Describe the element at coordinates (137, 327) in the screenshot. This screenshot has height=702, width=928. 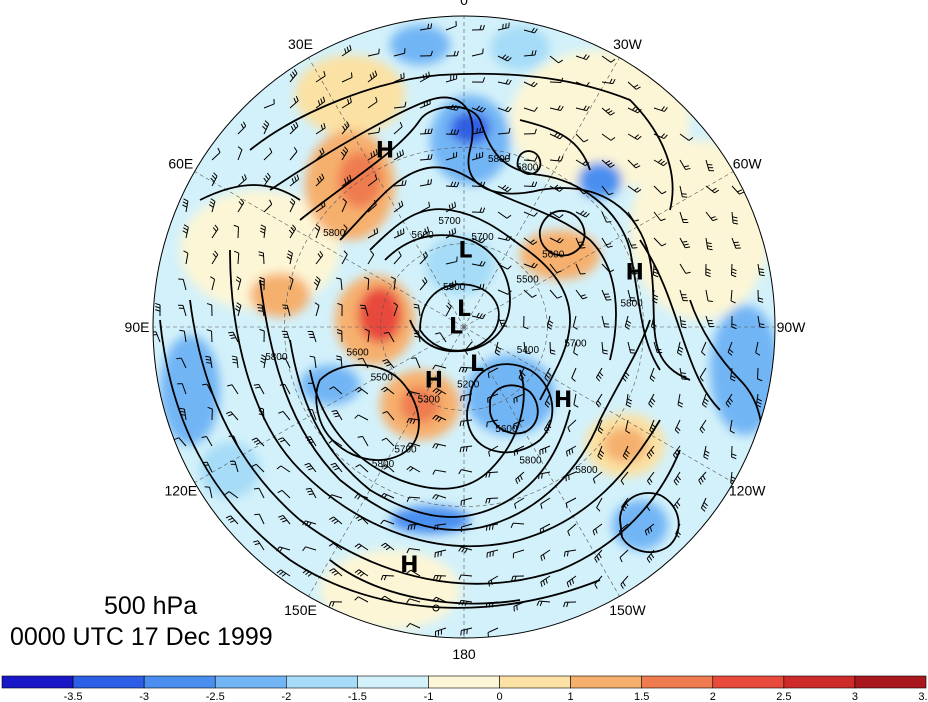
I see `longitude-label: 90E` at that location.